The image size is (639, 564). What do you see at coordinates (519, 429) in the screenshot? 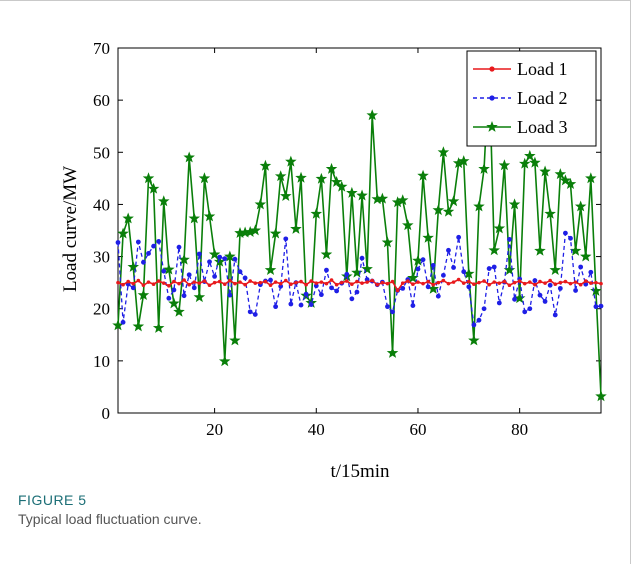
I see `x-tick-label: 80` at bounding box center [519, 429].